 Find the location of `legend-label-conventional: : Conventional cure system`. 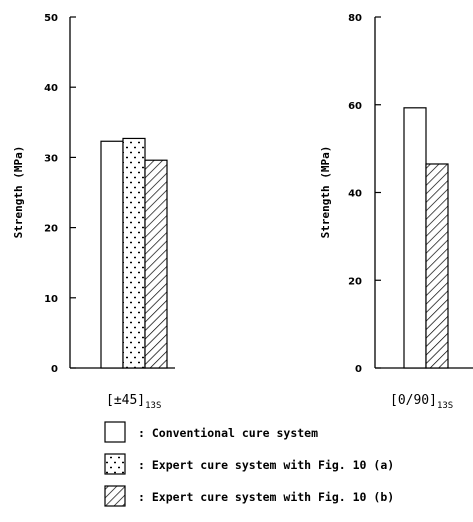

legend-label-conventional: : Conventional cure system is located at coordinates (228, 433).